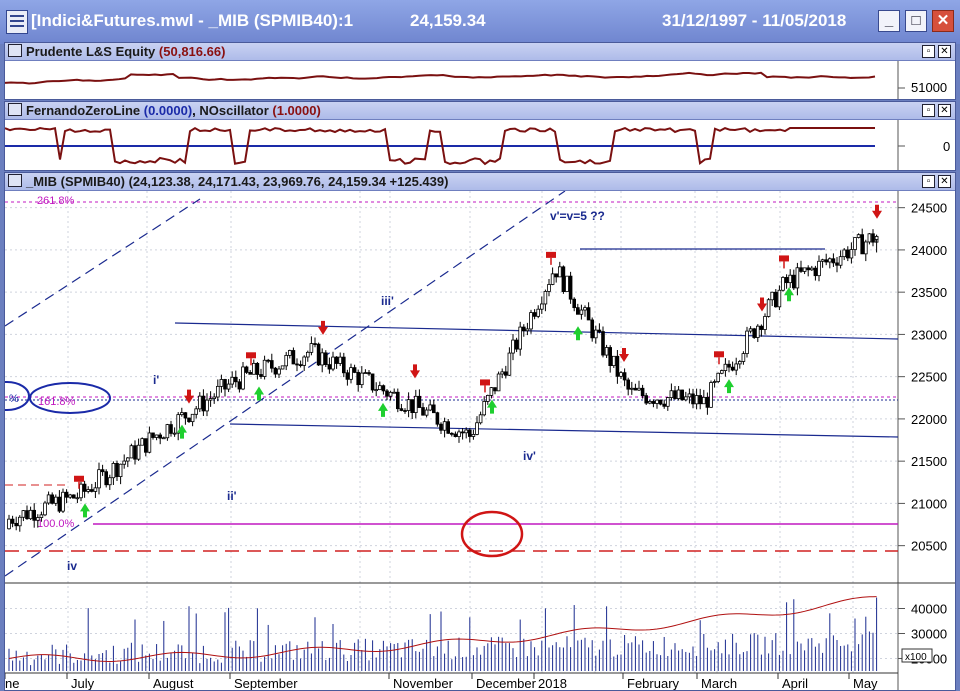 The width and height of the screenshot is (960, 691). Describe the element at coordinates (296, 110) in the screenshot. I see `oscillator-value2: (1.0000)` at that location.